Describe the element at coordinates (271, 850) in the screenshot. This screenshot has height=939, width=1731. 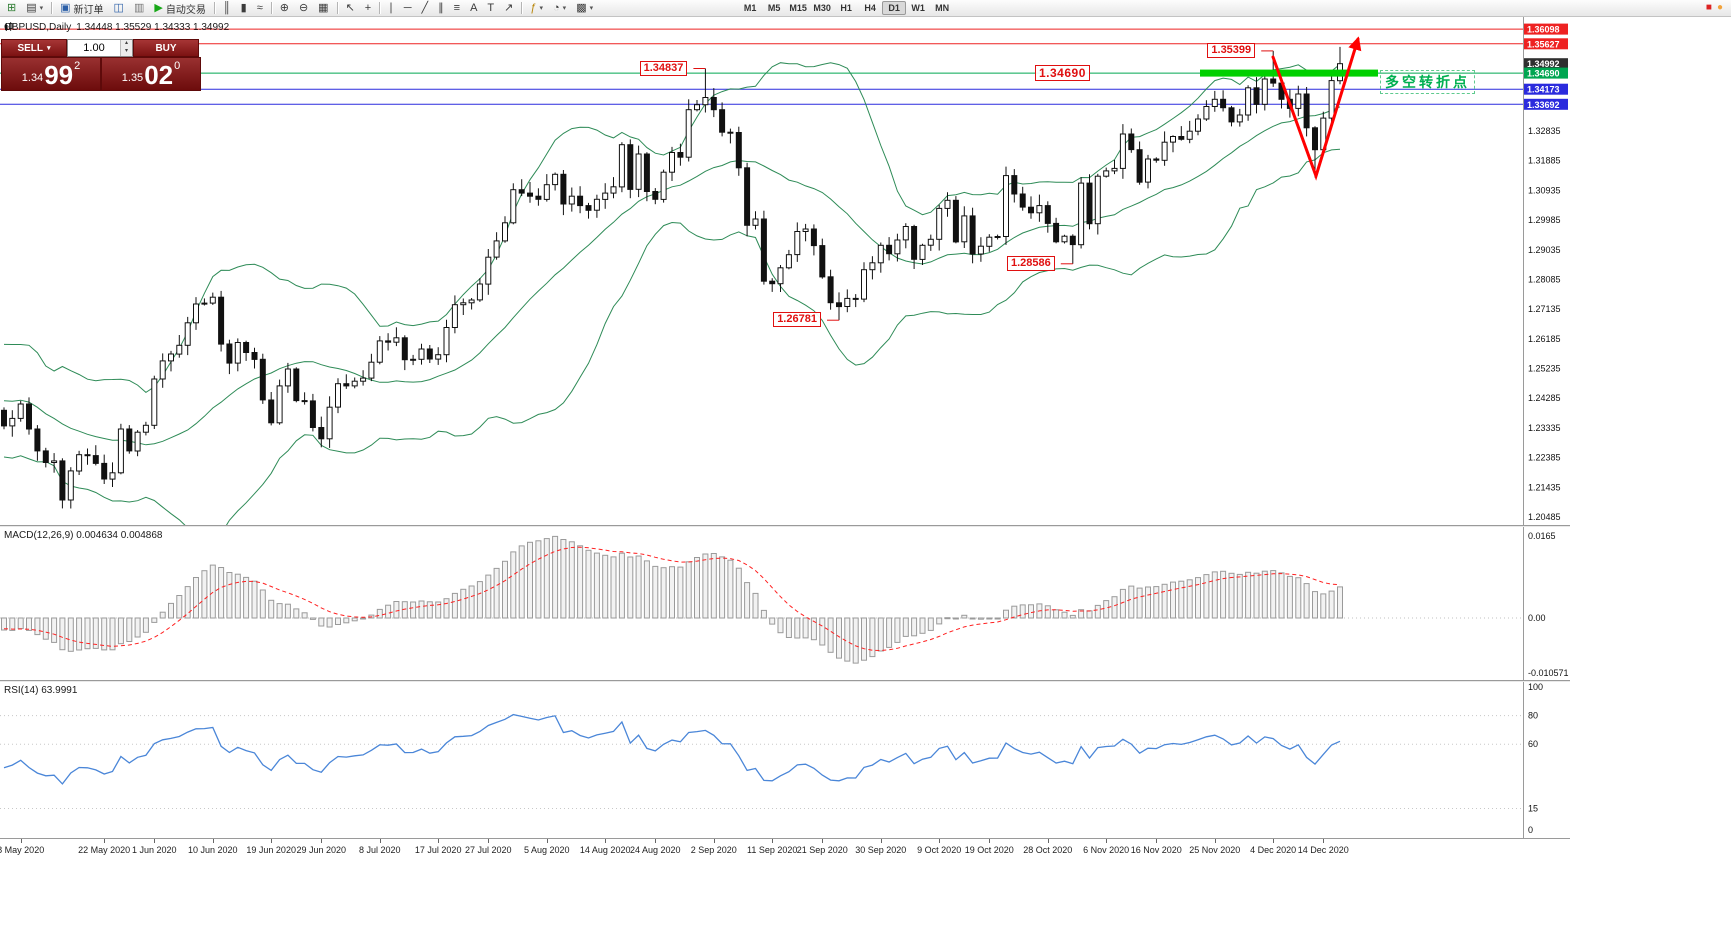
I see `time-axis-label: 19 Jun 2020` at that location.